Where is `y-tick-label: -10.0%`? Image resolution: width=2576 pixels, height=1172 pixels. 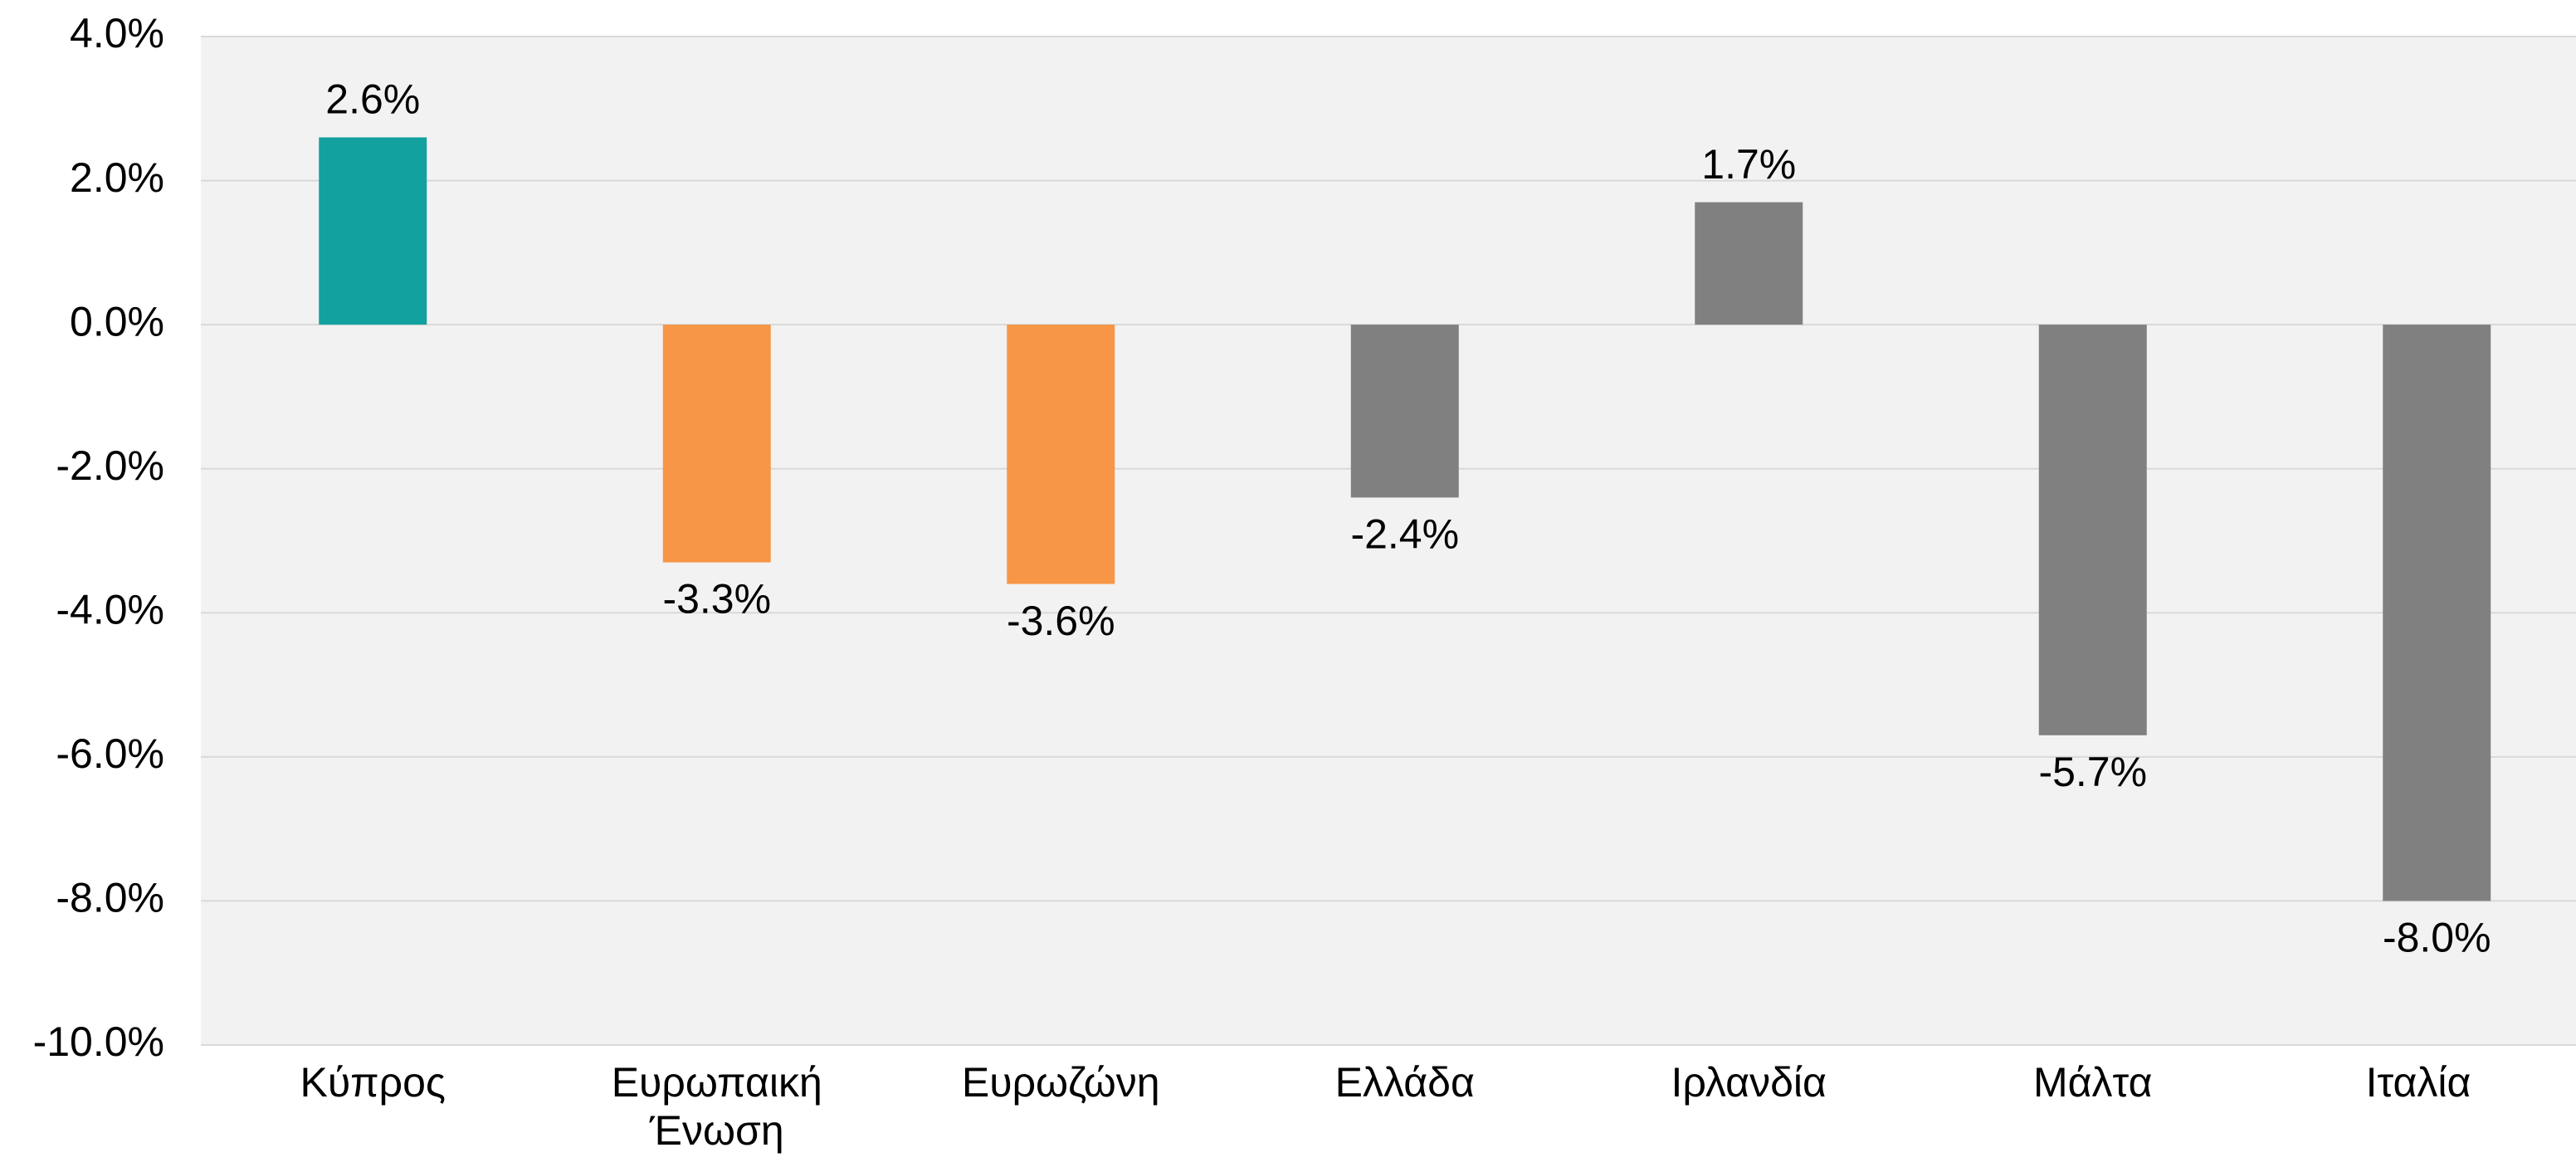 y-tick-label: -10.0% is located at coordinates (98, 1041).